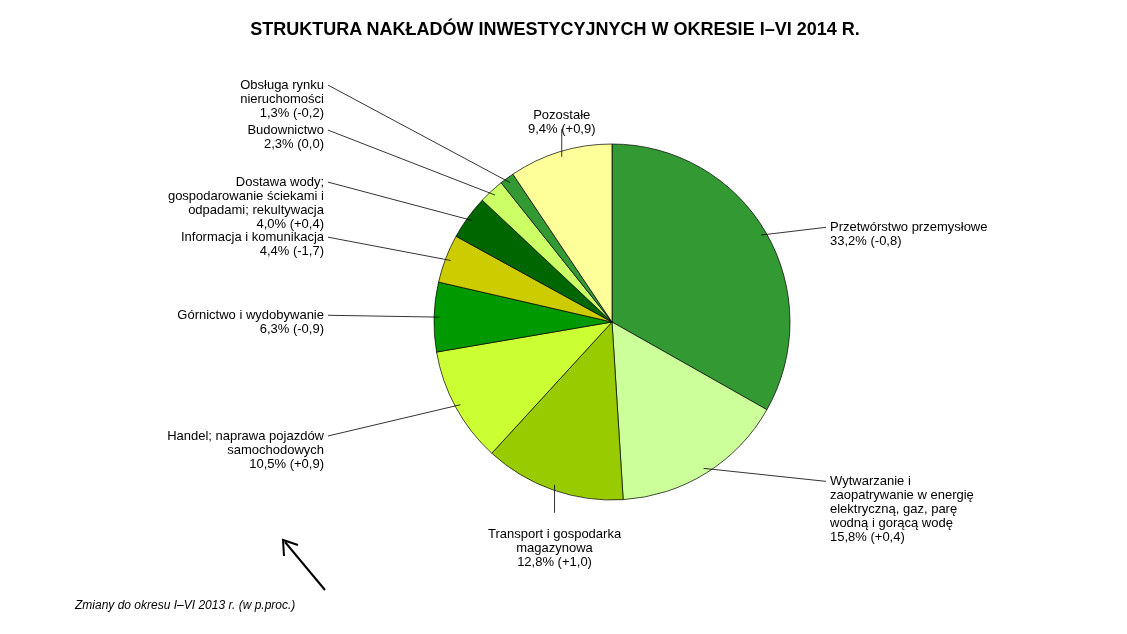 Image resolution: width=1127 pixels, height=634 pixels. Describe the element at coordinates (291, 251) in the screenshot. I see `data-label: 4,4% (-1,7)` at that location.